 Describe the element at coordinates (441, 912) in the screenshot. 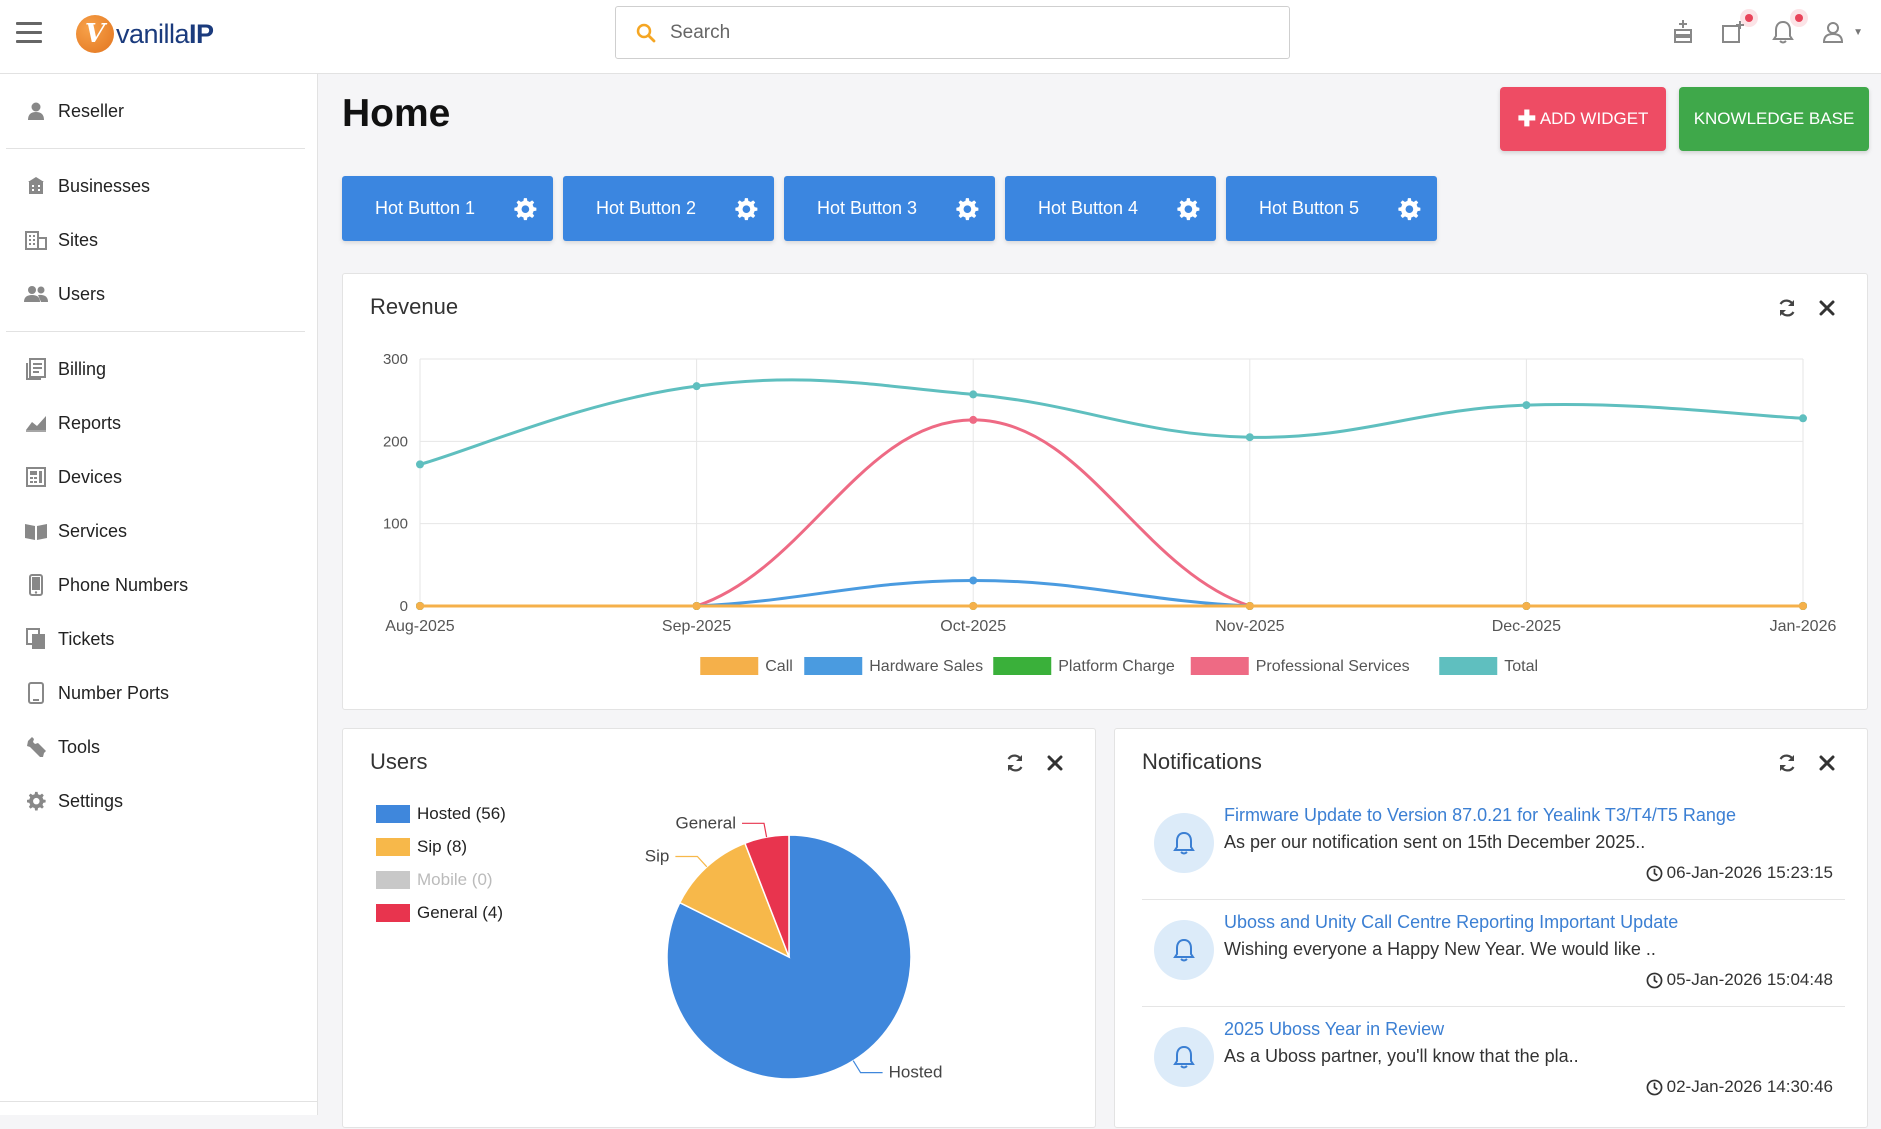

I see `pie-legend-item: General (4)` at that location.